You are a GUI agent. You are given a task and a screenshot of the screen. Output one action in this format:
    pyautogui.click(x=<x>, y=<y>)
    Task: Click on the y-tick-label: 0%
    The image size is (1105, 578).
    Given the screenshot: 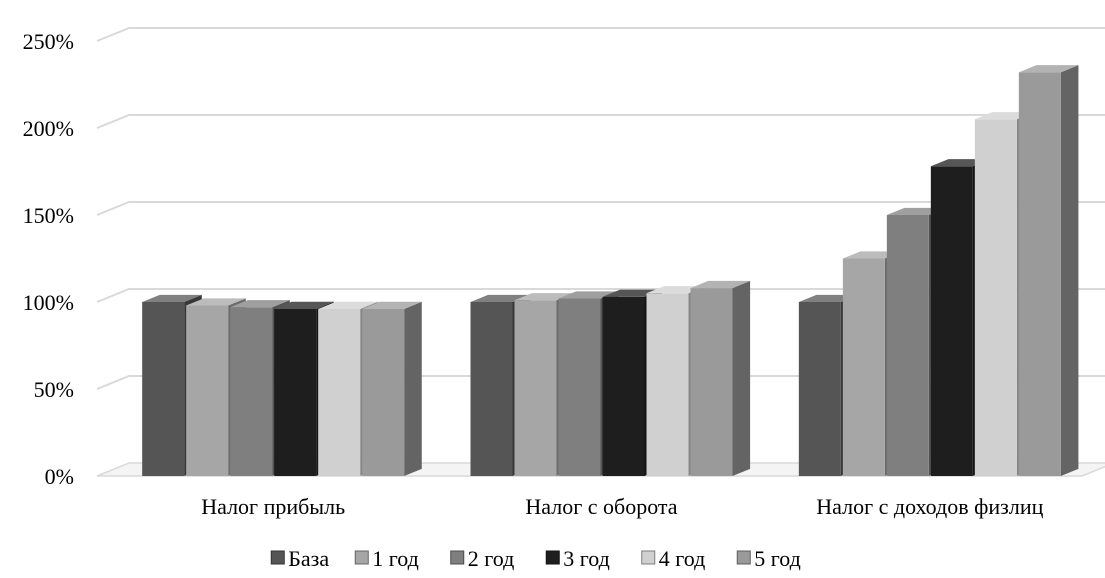 What is the action you would take?
    pyautogui.click(x=59, y=476)
    